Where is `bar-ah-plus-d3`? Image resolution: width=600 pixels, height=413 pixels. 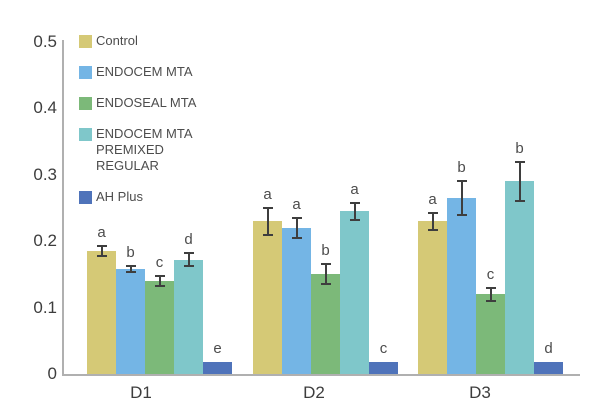
bar-ah-plus-d3 is located at coordinates (548, 368).